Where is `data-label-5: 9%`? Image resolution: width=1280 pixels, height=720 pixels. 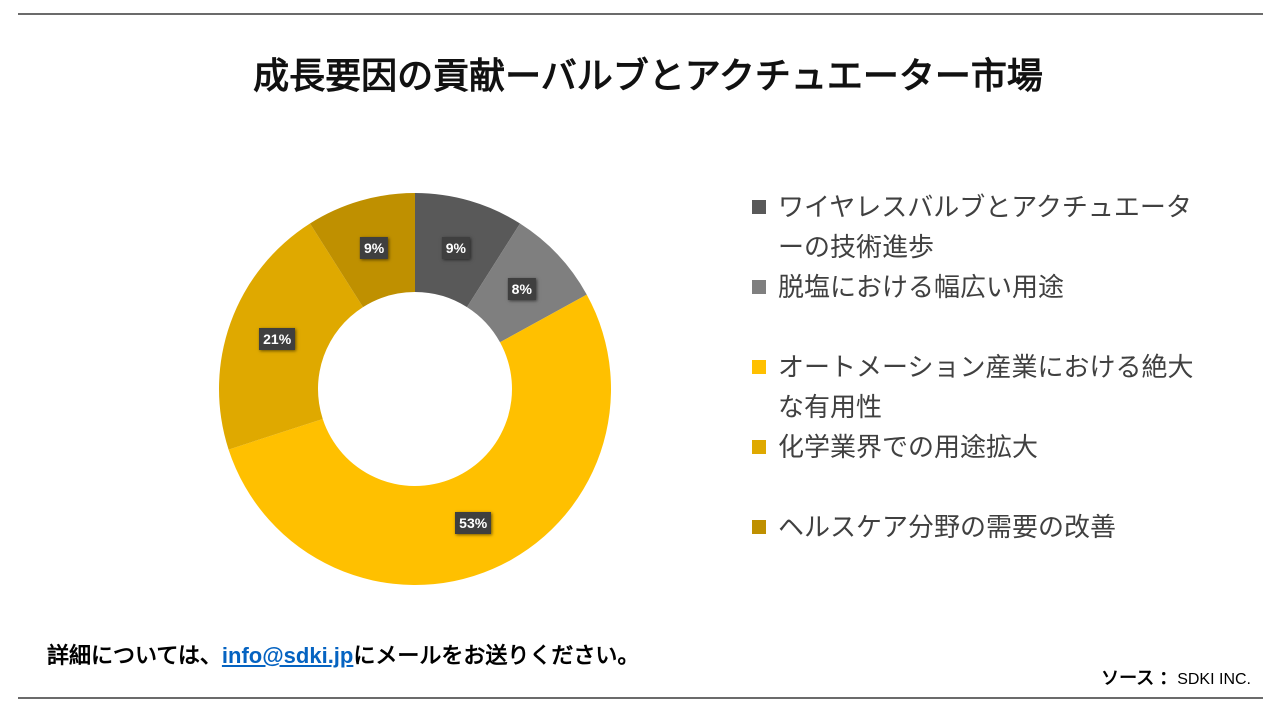
data-label-5: 9% is located at coordinates (374, 248).